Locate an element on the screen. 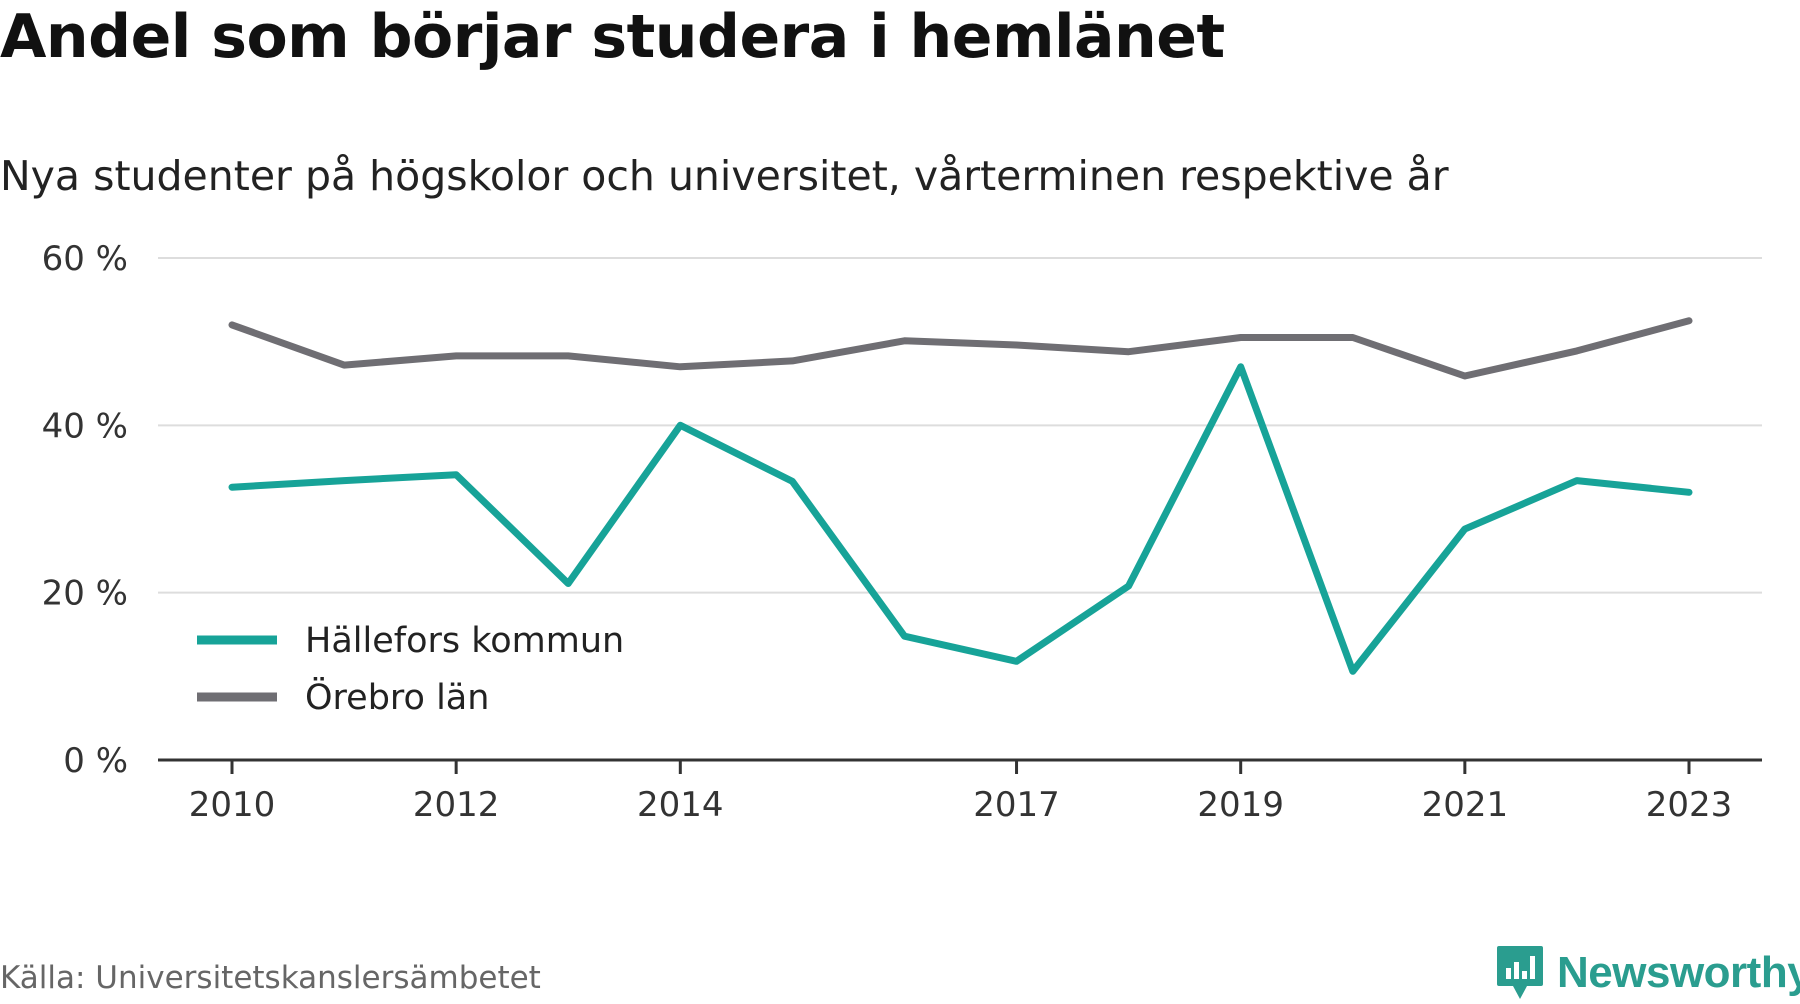  x-tick-label: 2023 is located at coordinates (1689, 805).